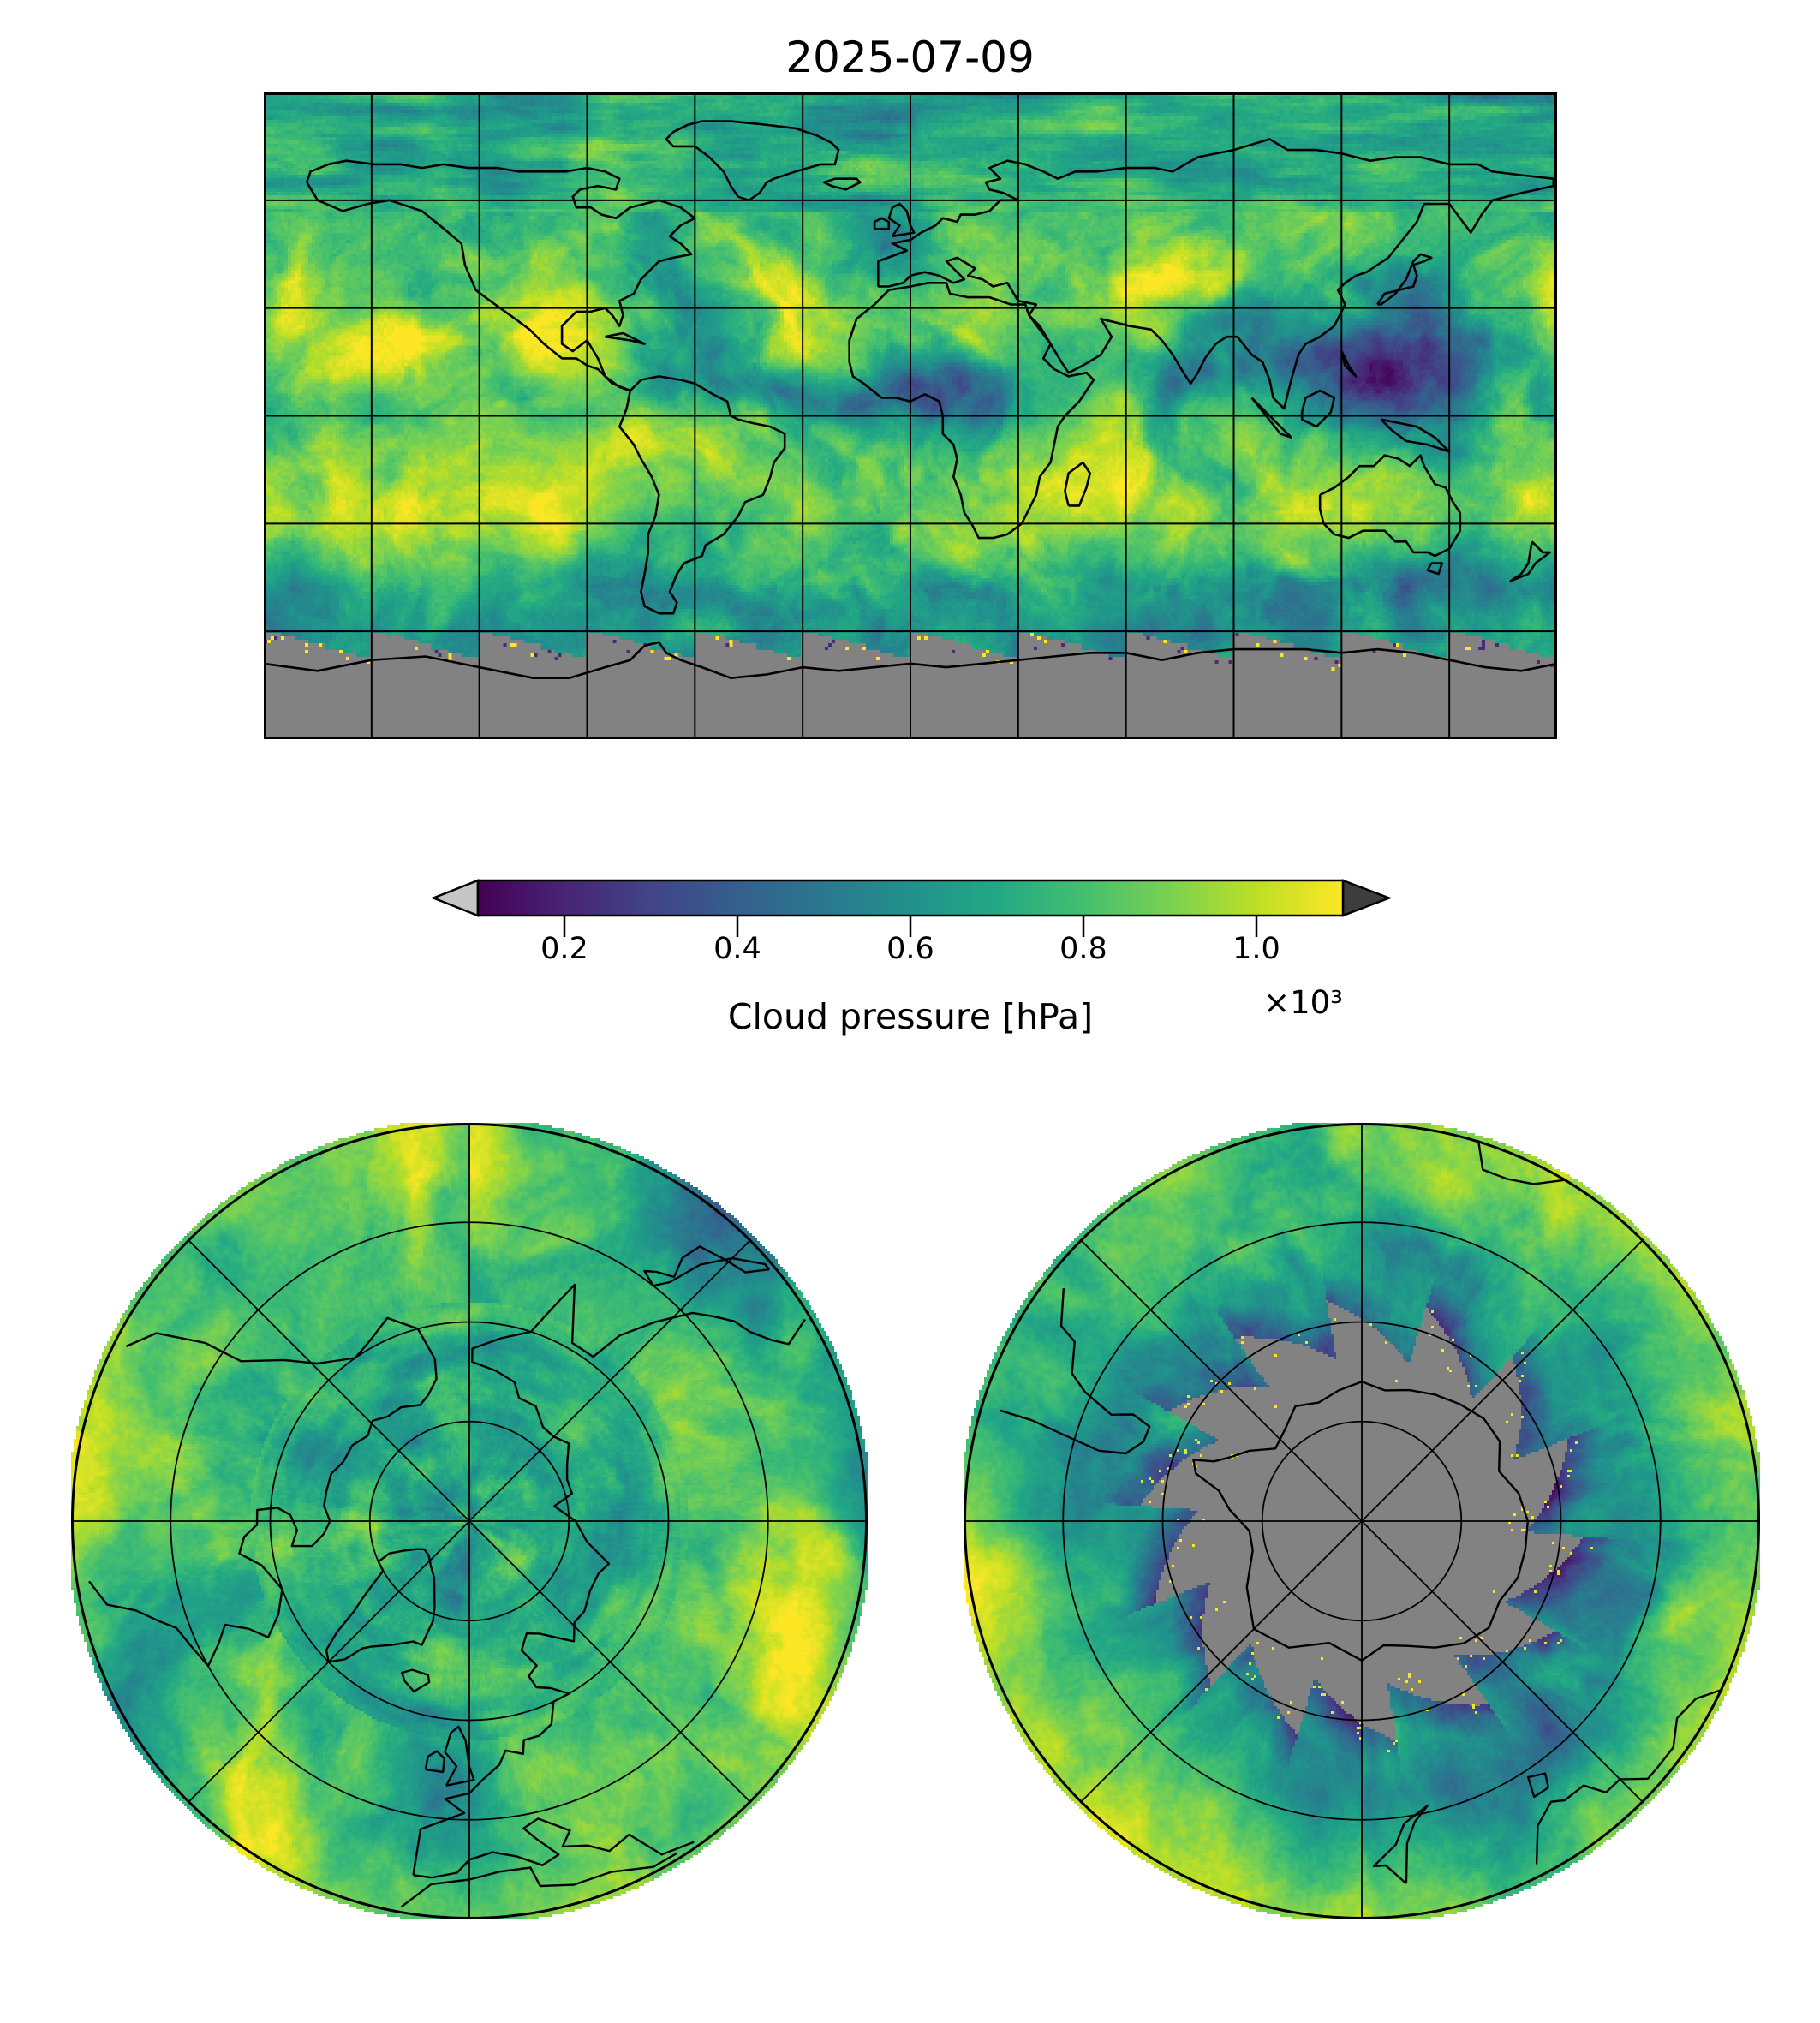  Describe the element at coordinates (1256, 949) in the screenshot. I see `colorbar-tick-label-4: 1.0` at that location.